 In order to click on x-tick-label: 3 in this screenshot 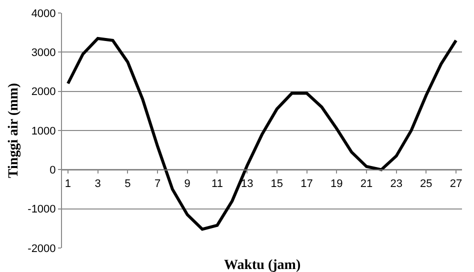, I will do `click(97, 184)`.